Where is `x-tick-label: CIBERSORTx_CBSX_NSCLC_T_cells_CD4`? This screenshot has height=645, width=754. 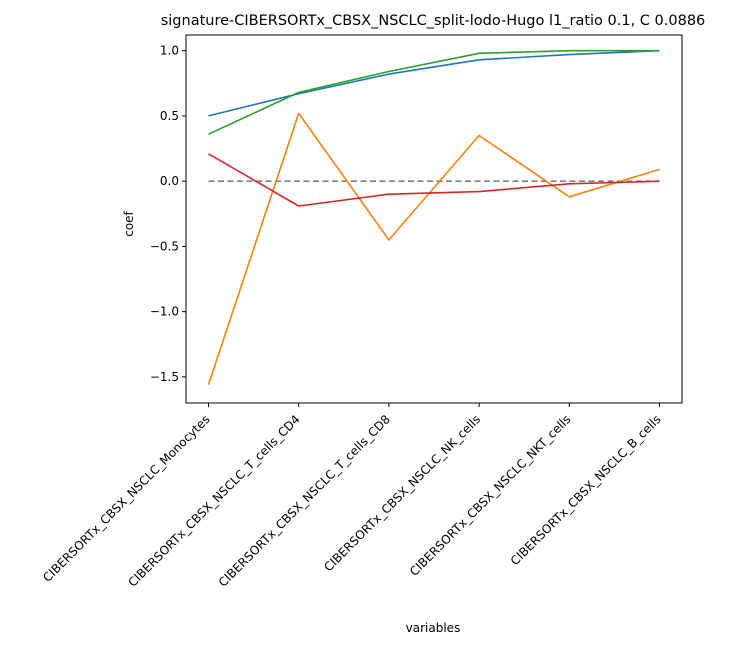
x-tick-label: CIBERSORTx_CBSX_NSCLC_T_cells_CD4 is located at coordinates (213, 500).